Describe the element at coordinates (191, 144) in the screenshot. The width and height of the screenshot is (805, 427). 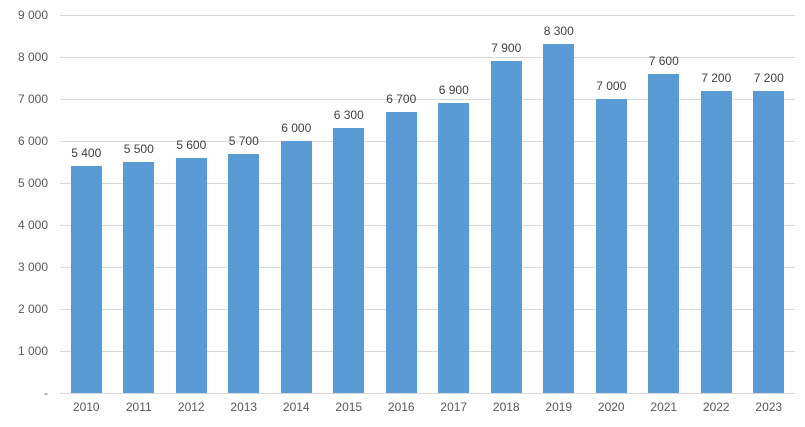
I see `bar-value-label: 5 600` at that location.